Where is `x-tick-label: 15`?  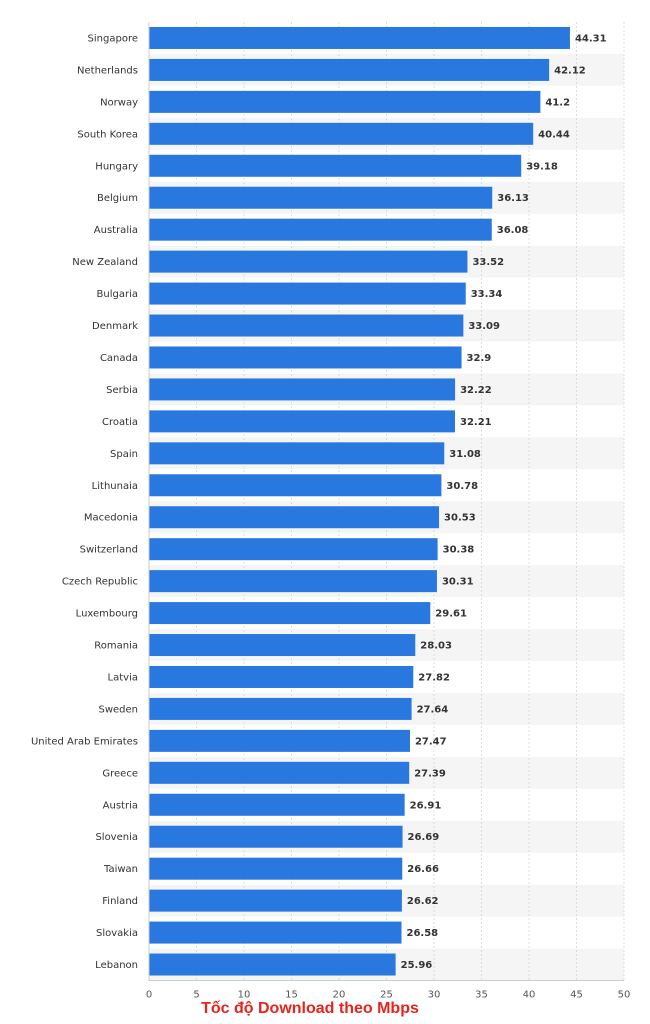
x-tick-label: 15 is located at coordinates (291, 995).